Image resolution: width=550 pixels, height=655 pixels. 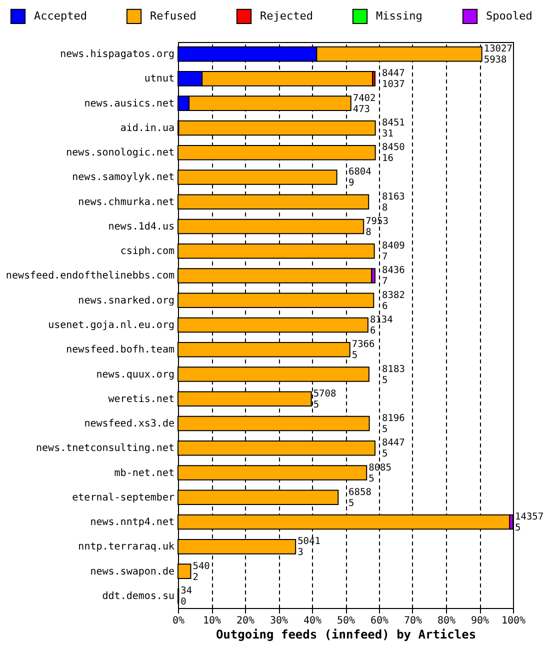 I want to click on y-tick-label: news.hispagatos.org, so click(x=117, y=54).